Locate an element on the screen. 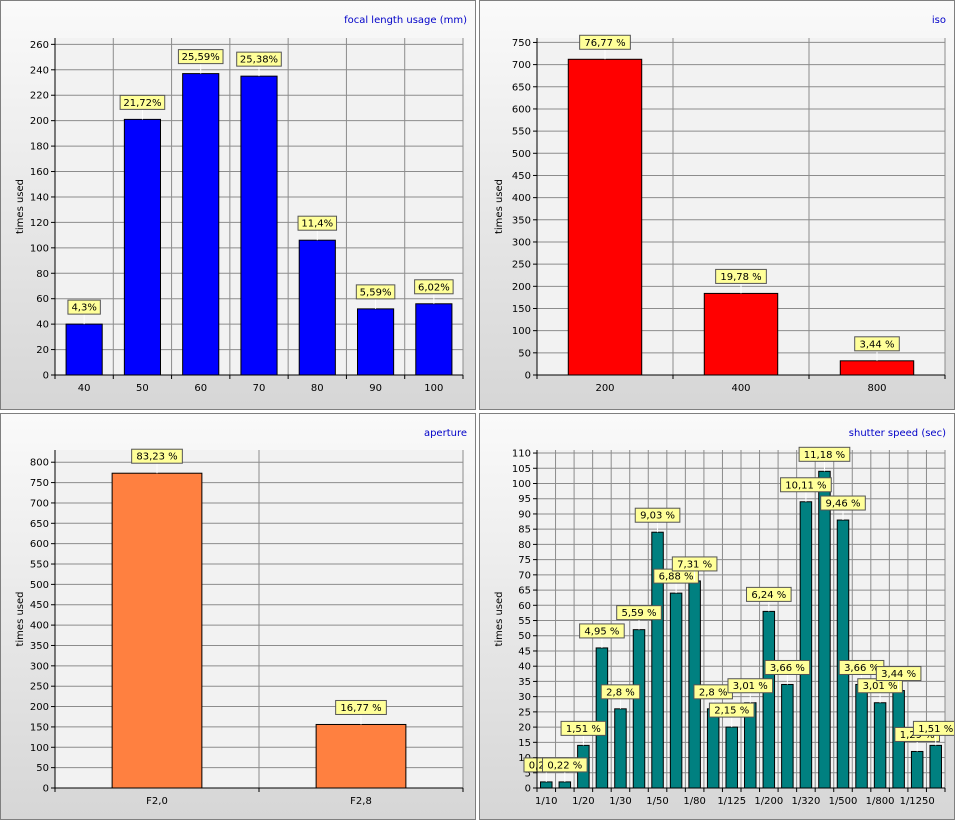 The width and height of the screenshot is (955, 820). x-tick-label: 1/320 is located at coordinates (805, 801).